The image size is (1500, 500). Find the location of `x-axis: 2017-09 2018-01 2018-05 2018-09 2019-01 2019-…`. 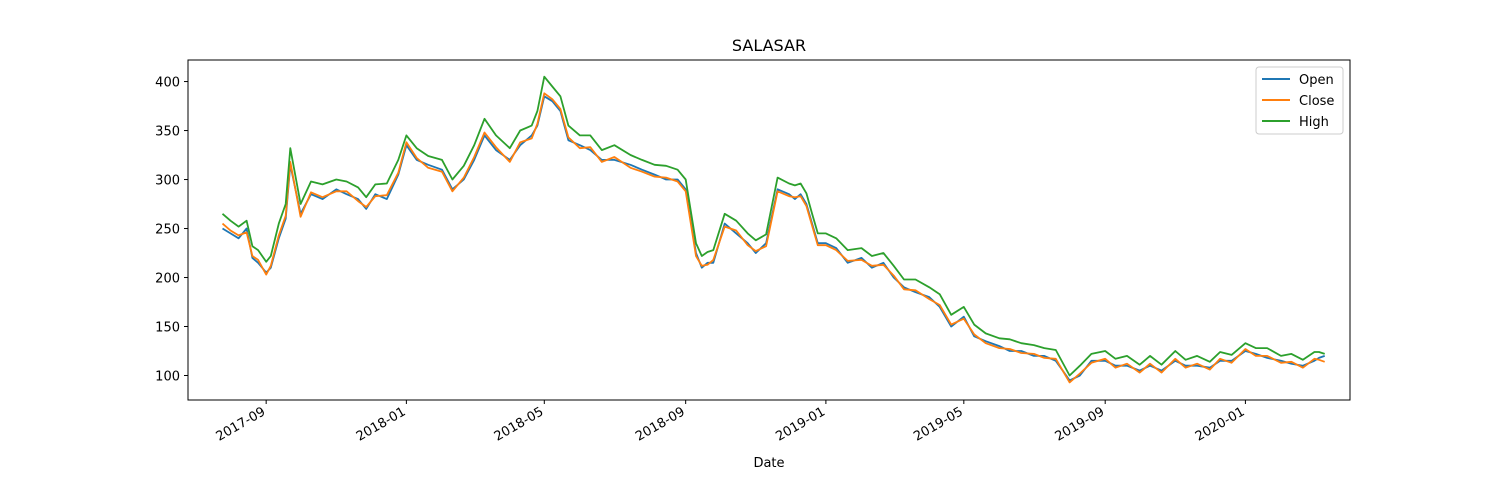

x-axis: 2017-09 2018-01 2018-05 2018-09 2019-01 2019-… is located at coordinates (731, 422).